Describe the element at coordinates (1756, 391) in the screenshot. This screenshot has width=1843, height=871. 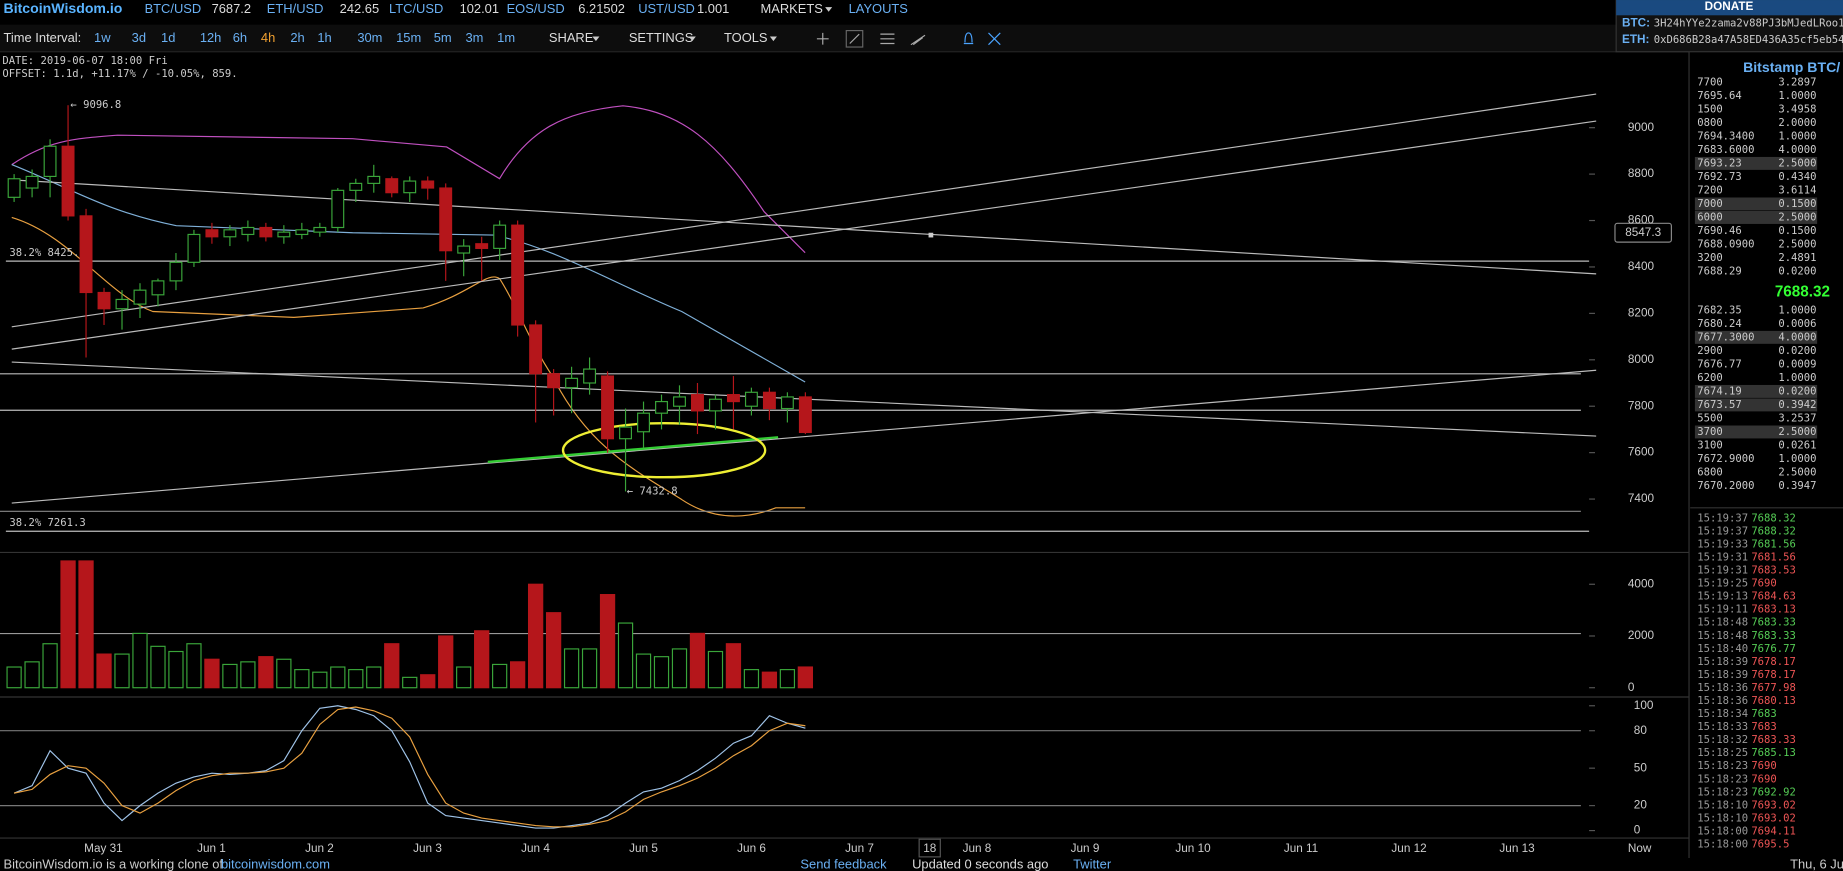
I see `orderbook-highlight` at that location.